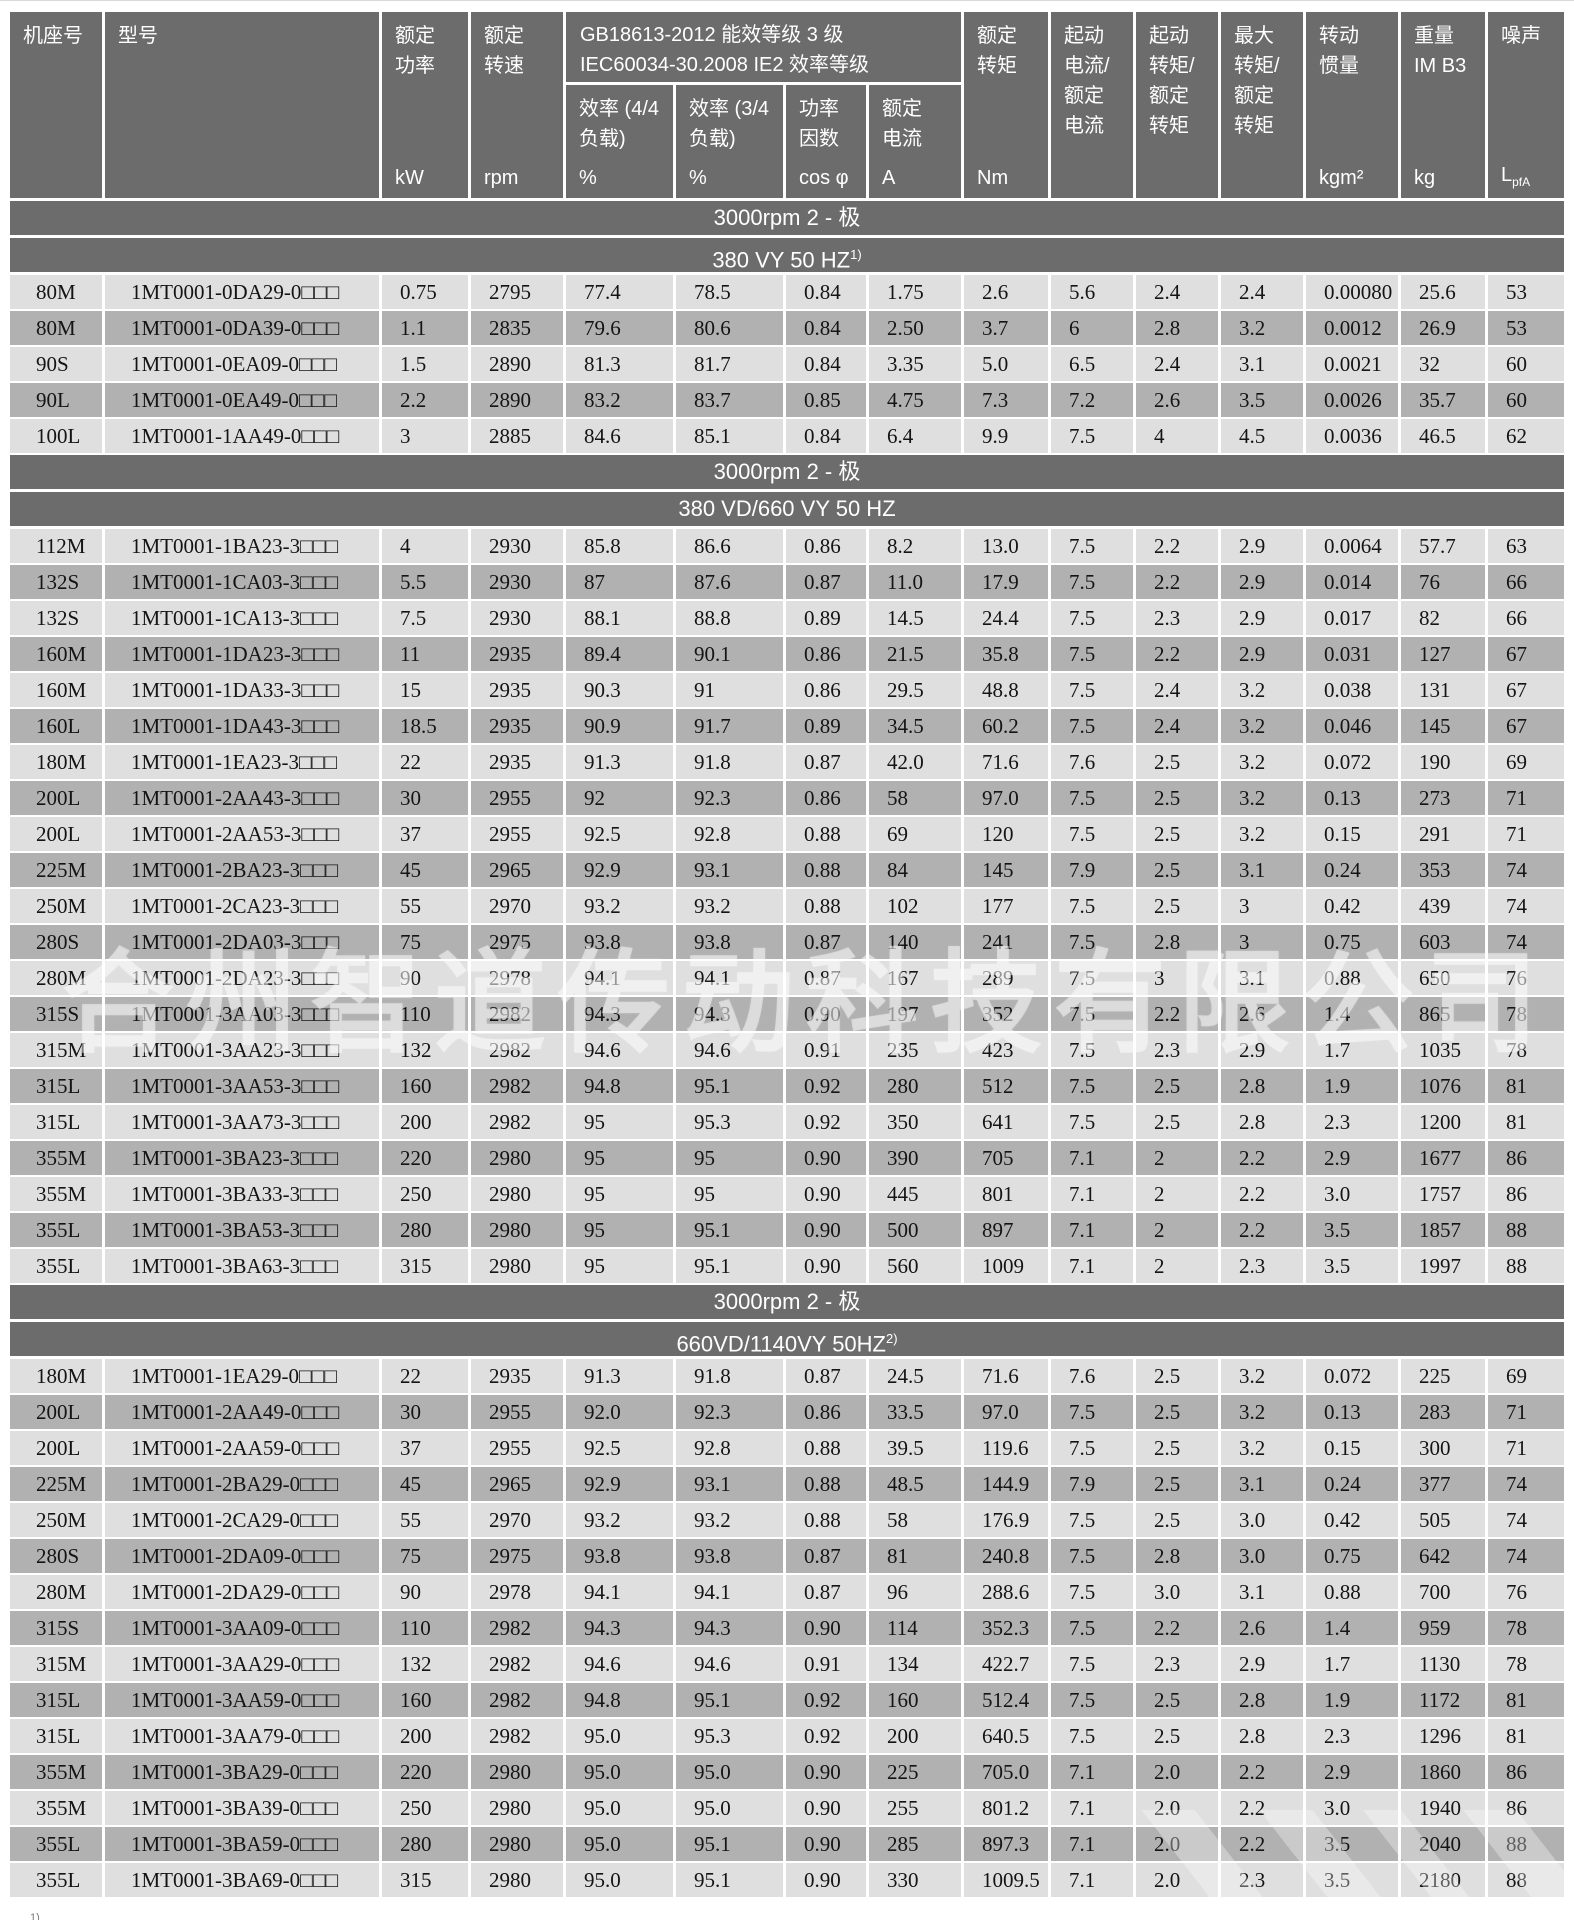  Describe the element at coordinates (1092, 105) in the screenshot. I see `col-header-starting-current-ratio: 起动 电流/ 额定 电流` at that location.